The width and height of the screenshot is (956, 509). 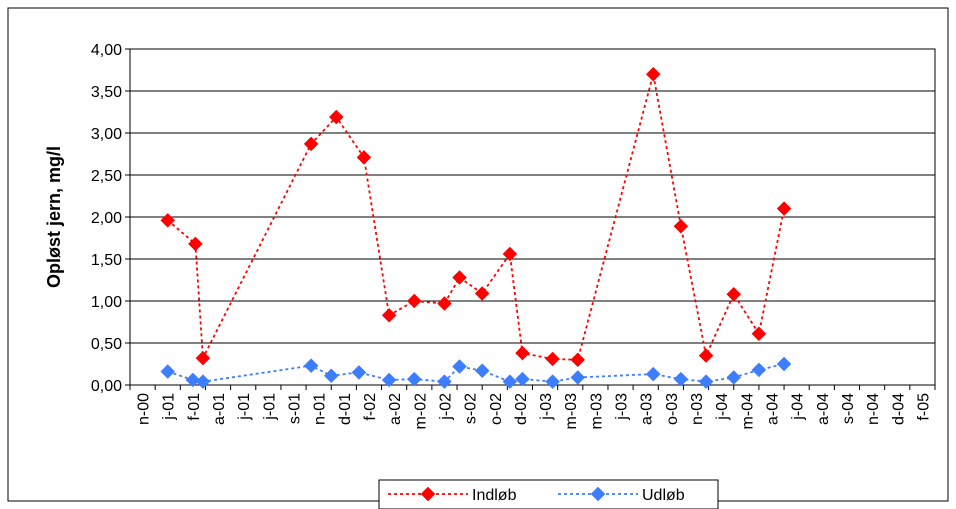 What do you see at coordinates (420, 411) in the screenshot?
I see `x-tick-label: m-02` at bounding box center [420, 411].